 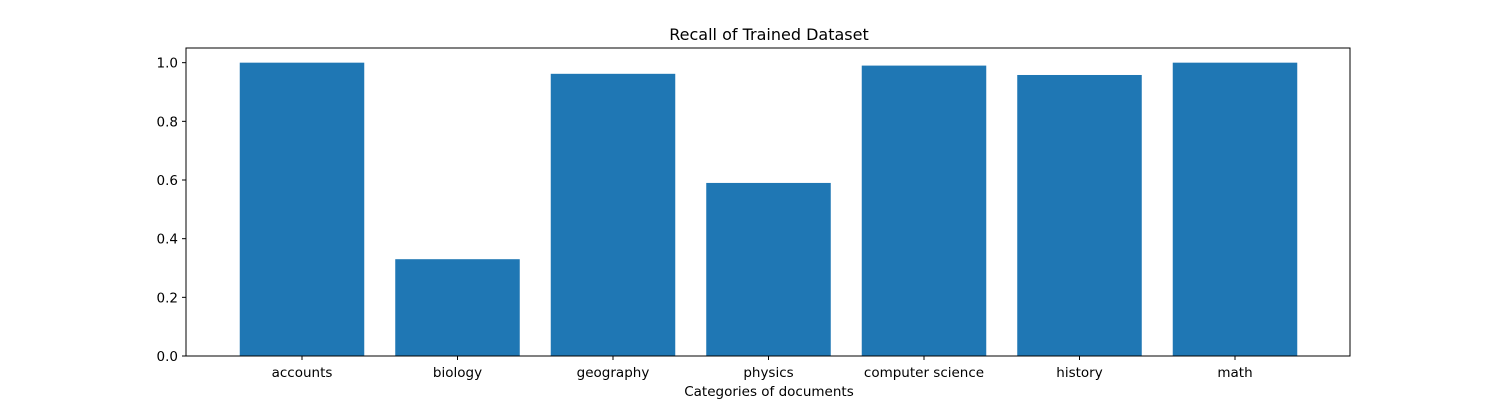 I want to click on y-tick-label: 0.4, so click(x=167, y=240).